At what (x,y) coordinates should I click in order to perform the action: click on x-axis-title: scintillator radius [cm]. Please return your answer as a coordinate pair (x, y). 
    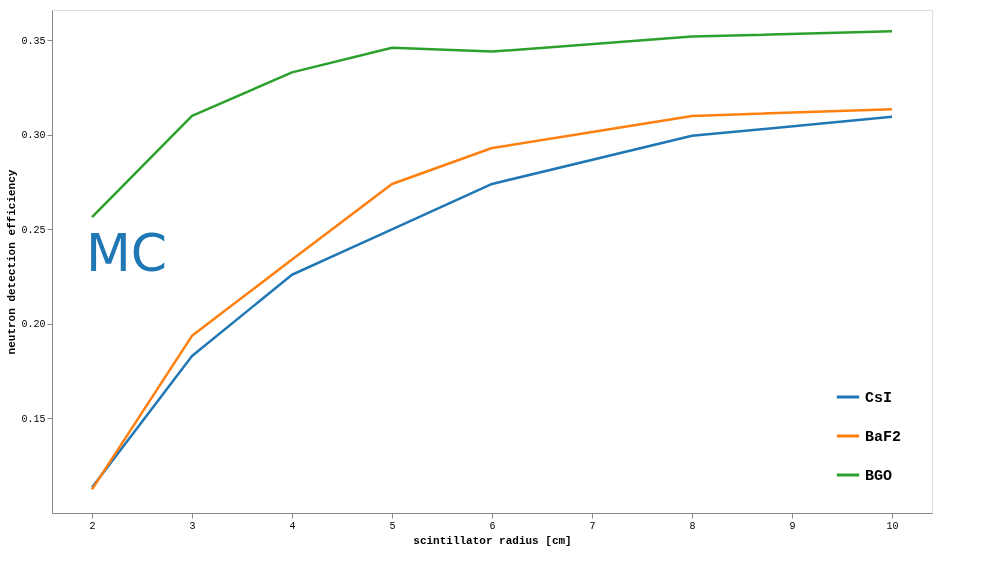
    Looking at the image, I should click on (492, 540).